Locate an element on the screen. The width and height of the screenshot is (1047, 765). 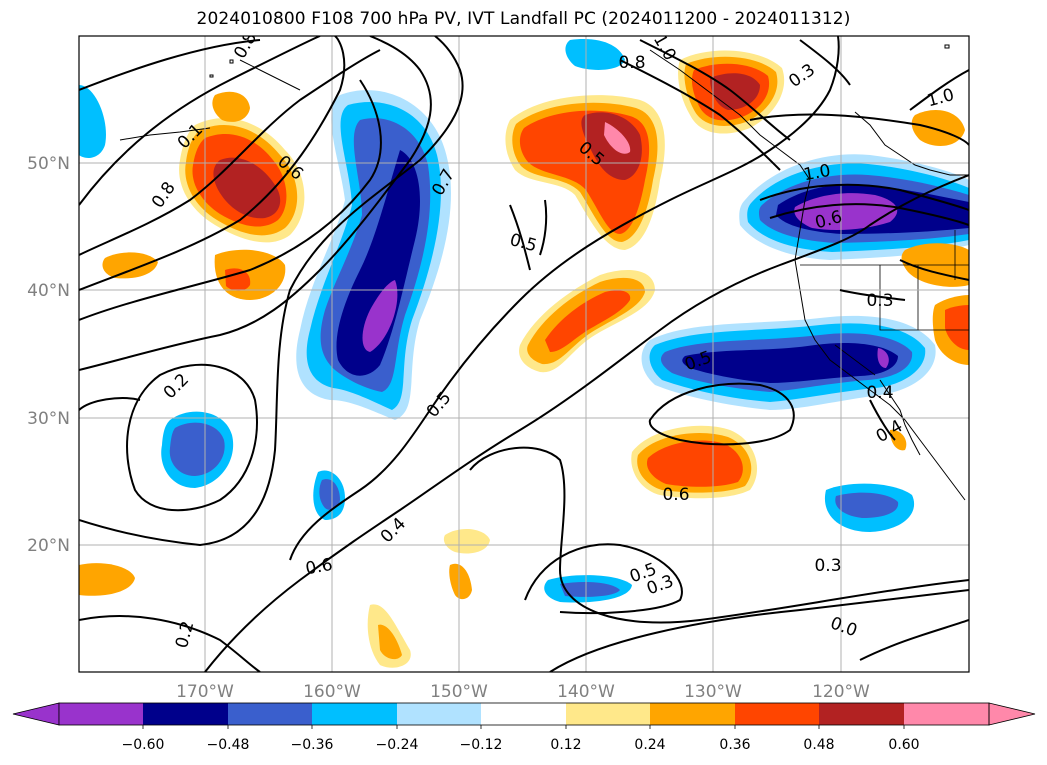
pv-negative-anomaly-east-band is located at coordinates (788, 362).